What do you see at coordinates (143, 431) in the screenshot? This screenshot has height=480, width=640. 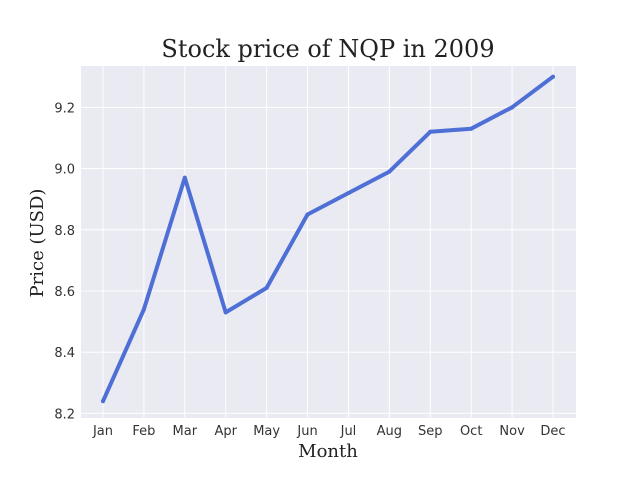 I see `x-tick-label: Feb` at bounding box center [143, 431].